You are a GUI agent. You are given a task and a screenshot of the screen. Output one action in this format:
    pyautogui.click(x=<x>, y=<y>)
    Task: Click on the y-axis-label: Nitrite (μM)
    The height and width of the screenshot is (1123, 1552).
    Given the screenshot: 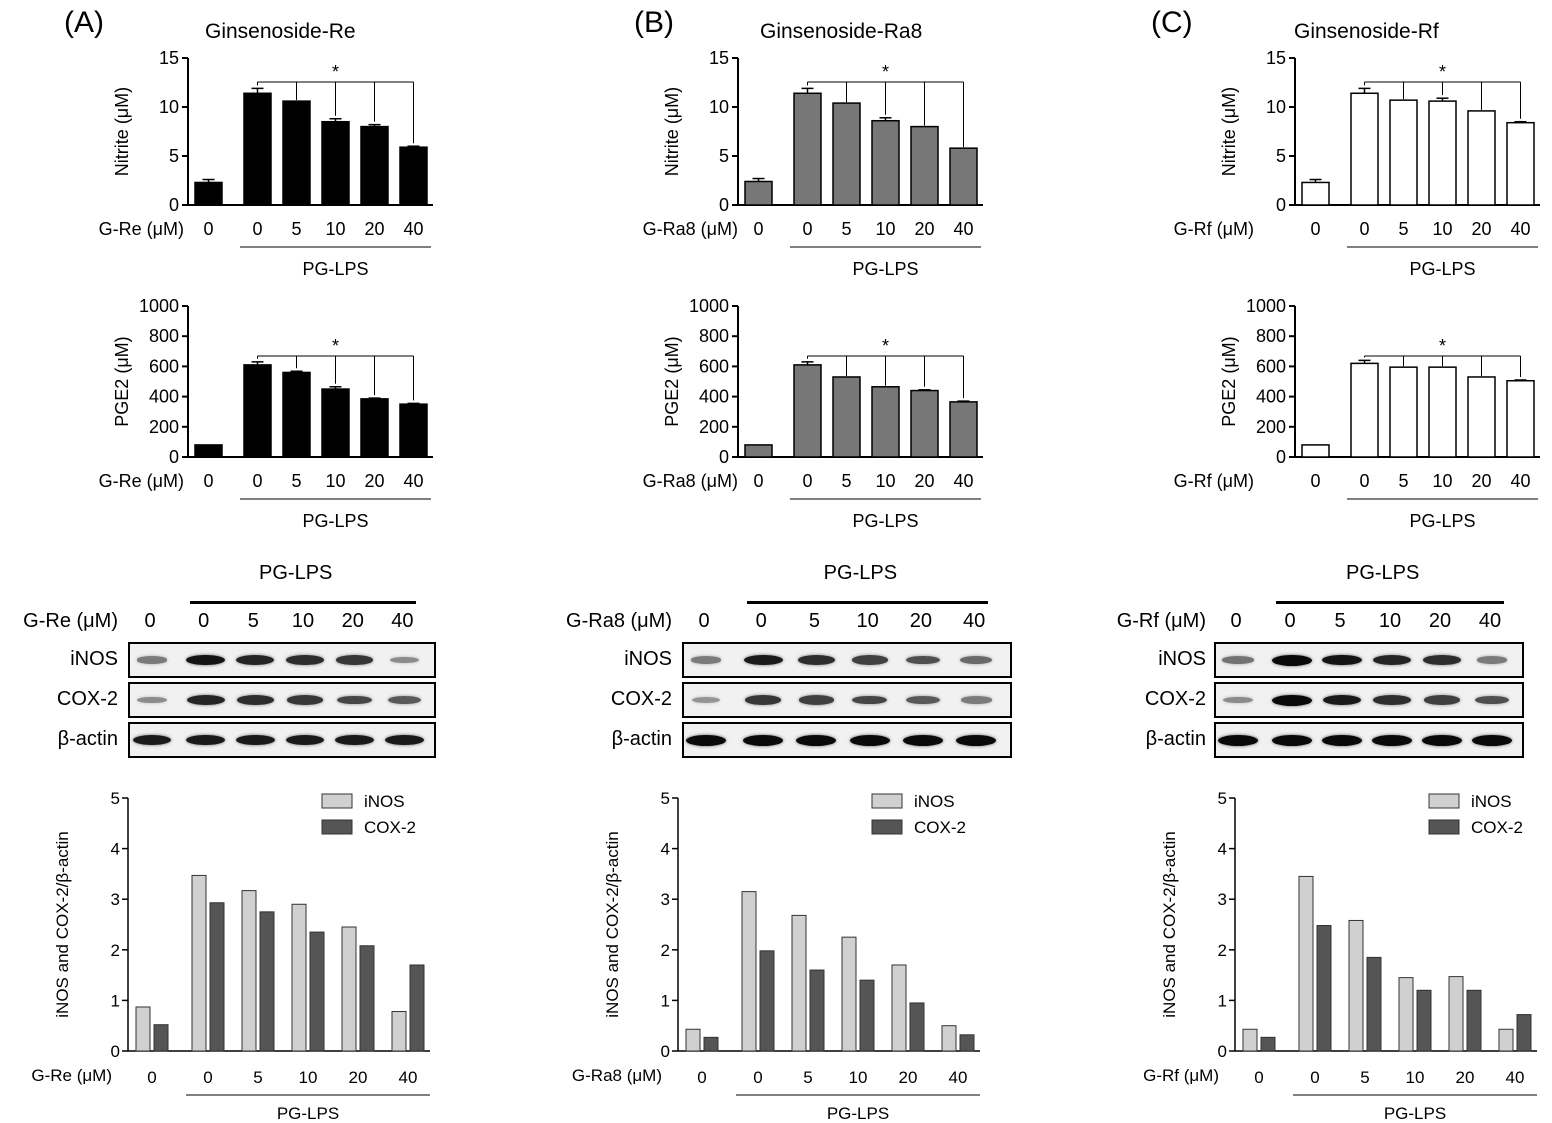 What is the action you would take?
    pyautogui.click(x=122, y=131)
    